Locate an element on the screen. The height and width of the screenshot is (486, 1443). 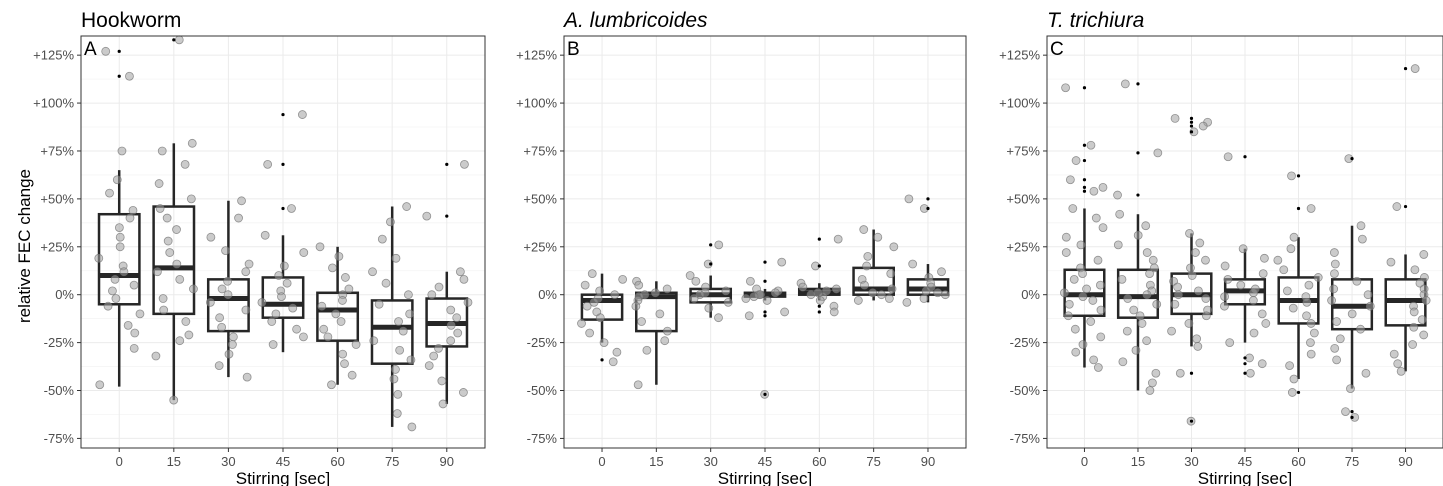
y-tick-label: +100% is located at coordinates (53, 103).